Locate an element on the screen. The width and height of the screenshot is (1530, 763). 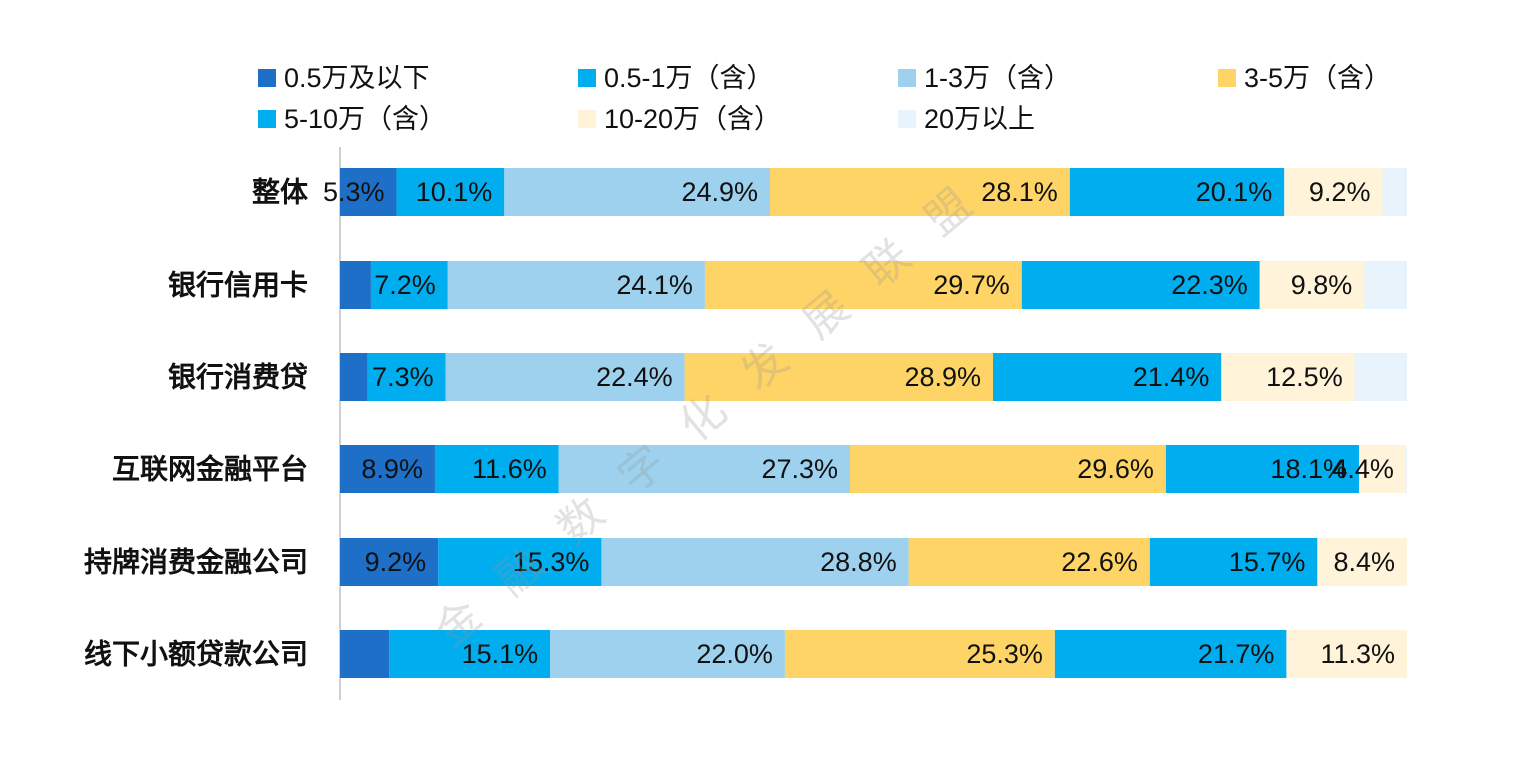
data-label: 7.2% is located at coordinates (405, 285).